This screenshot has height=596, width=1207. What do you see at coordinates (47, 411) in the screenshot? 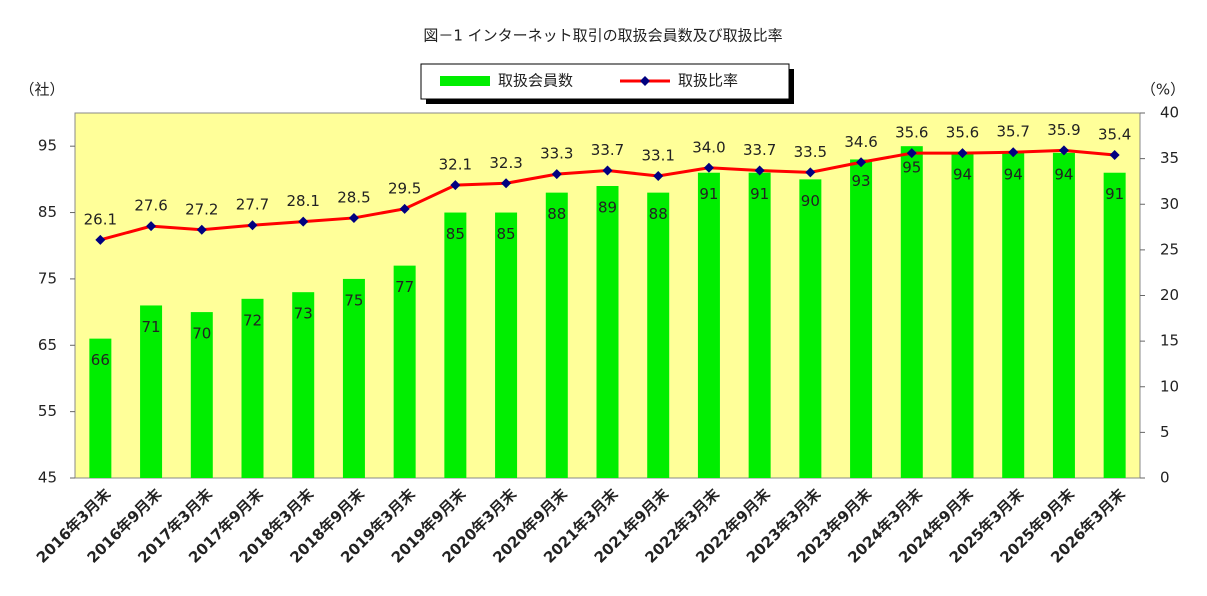
I see `y-tick-label: 55` at bounding box center [47, 411].